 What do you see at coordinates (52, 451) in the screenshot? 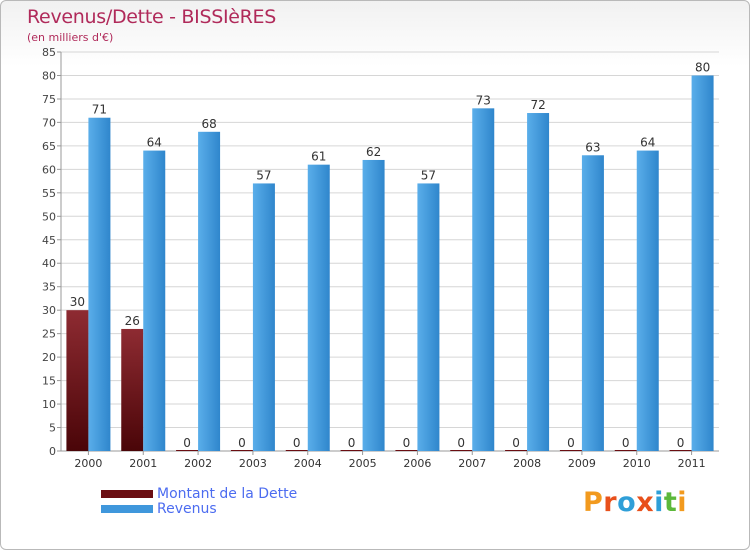
I see `y-tick-label: 0` at bounding box center [52, 451].